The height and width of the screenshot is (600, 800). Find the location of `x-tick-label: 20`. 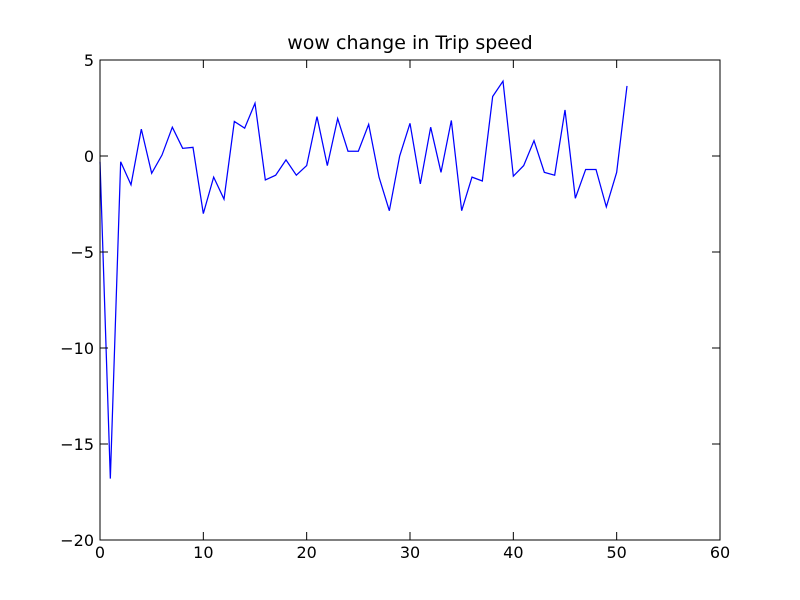

x-tick-label: 20 is located at coordinates (306, 552).